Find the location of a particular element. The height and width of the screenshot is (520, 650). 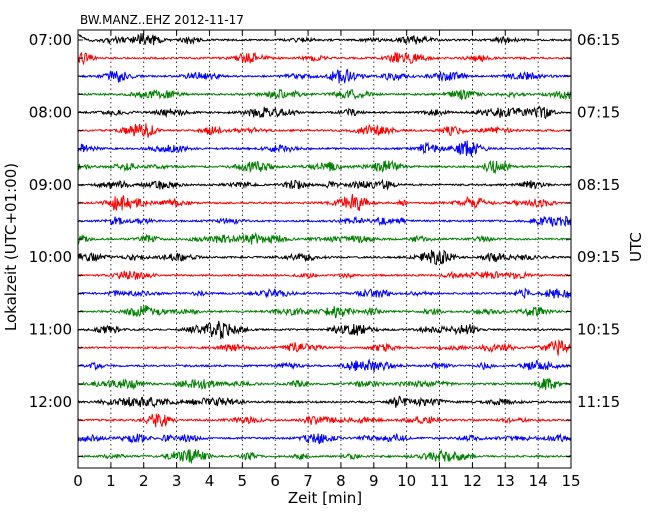

x-tick-label: 15 is located at coordinates (570, 481).